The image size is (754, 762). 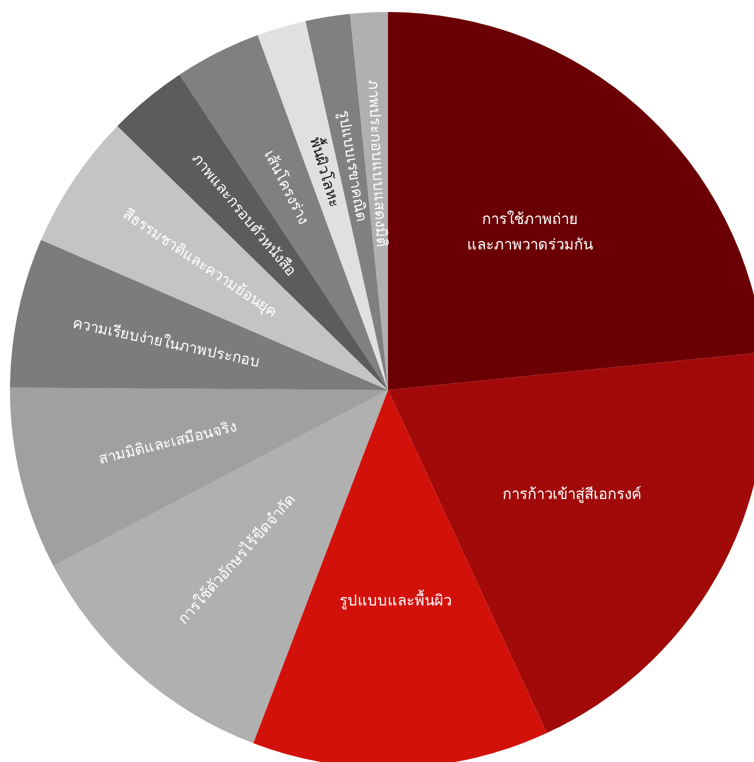 I want to click on slice-label: การใช้ภาพถ่าย และภาพวาดร่วมกัน, so click(x=529, y=232).